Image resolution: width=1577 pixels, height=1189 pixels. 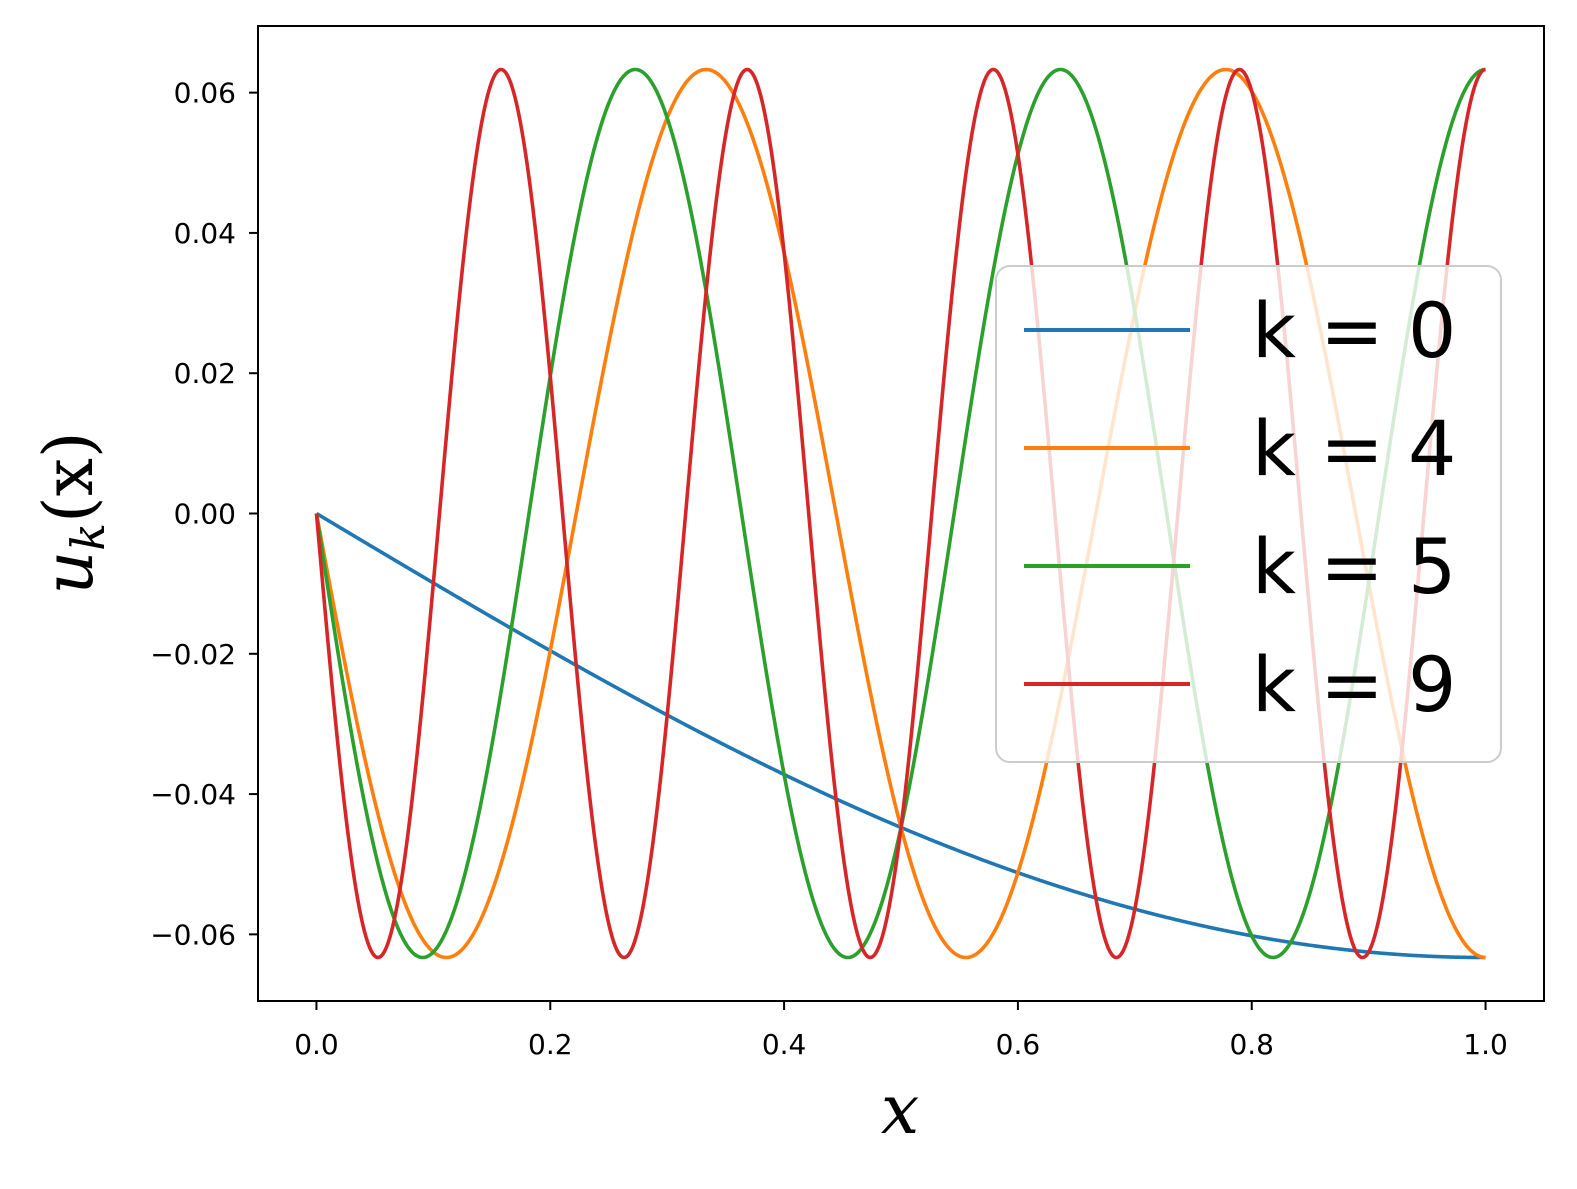 What do you see at coordinates (784, 1044) in the screenshot?
I see `x-tick-label-2: 0.4` at bounding box center [784, 1044].